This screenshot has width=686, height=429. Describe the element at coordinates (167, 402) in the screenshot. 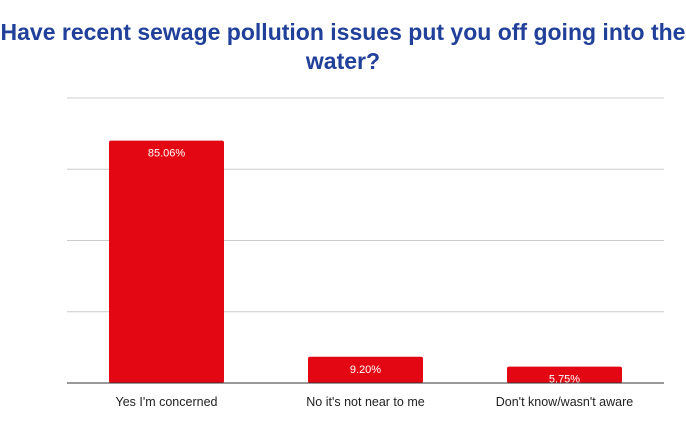

I see `x-tick-label: Yes I'm concerned` at that location.